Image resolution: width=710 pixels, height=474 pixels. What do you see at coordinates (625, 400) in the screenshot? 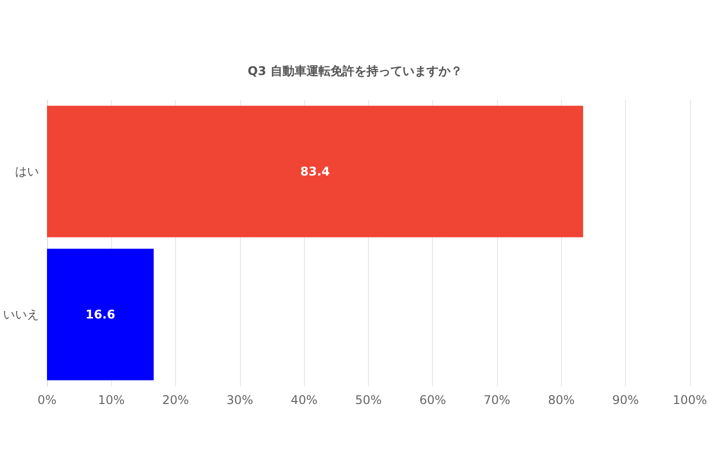
I see `x-tick-label: 90%` at bounding box center [625, 400].